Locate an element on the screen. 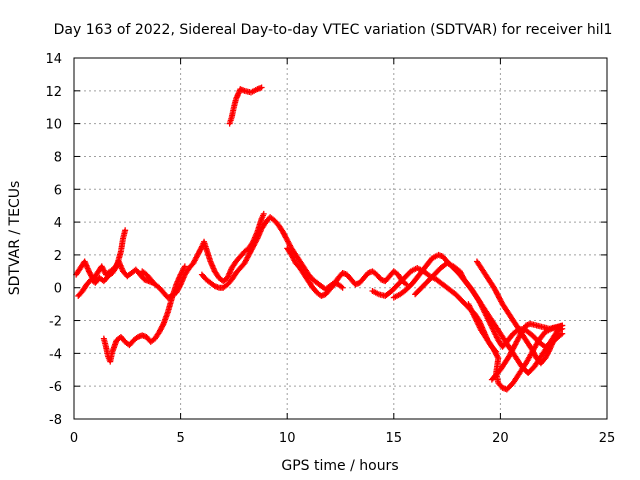 Image resolution: width=640 pixels, height=480 pixels. y-tick-label: 4 is located at coordinates (58, 223).